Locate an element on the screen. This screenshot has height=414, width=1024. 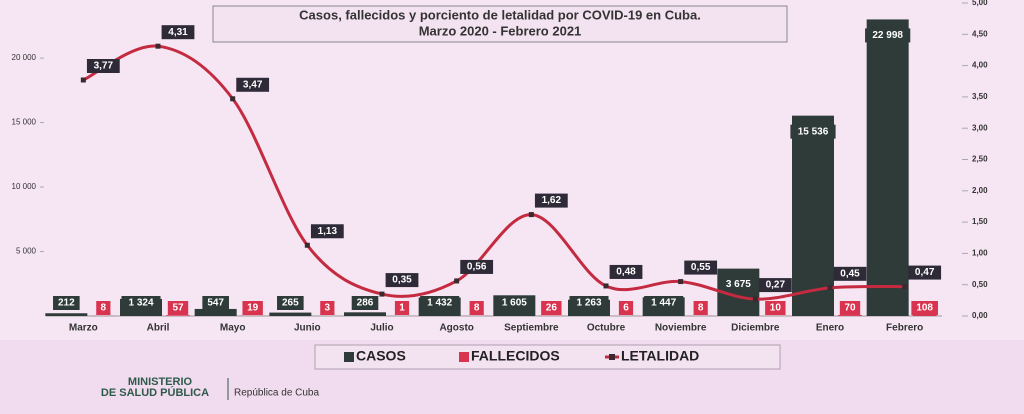
data-label: 15 536 is located at coordinates (813, 131).